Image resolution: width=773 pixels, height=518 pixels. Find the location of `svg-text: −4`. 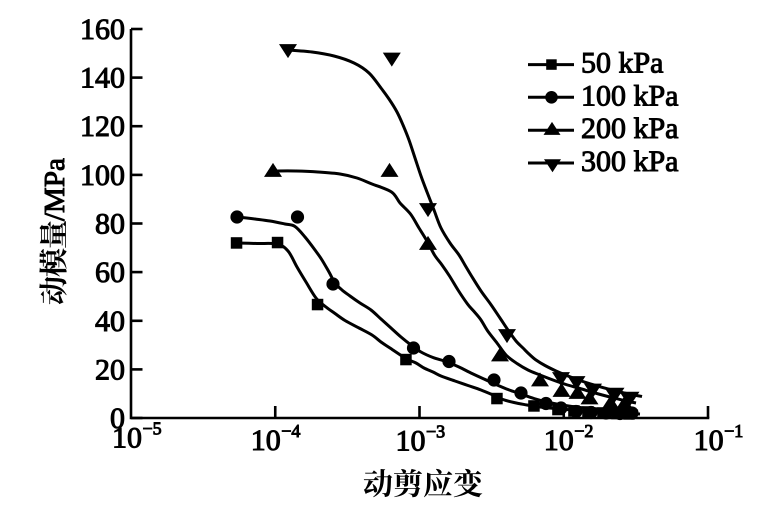

svg-text: −4 is located at coordinates (290, 431).